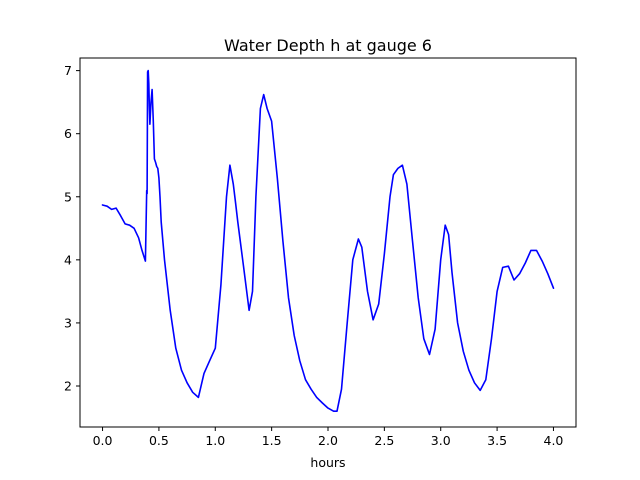 The image size is (640, 480). What do you see at coordinates (272, 440) in the screenshot?
I see `x-tick-label: 1.5` at bounding box center [272, 440].